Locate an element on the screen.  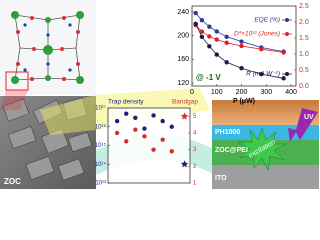
legend-label: R (mA W⁻¹) is located at coordinates (263, 74).